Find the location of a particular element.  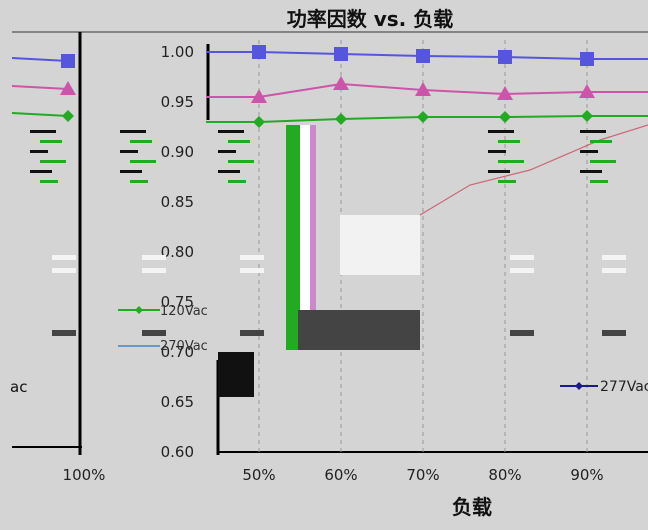

legend-277vac-label: 277Vac is located at coordinates (624, 387).